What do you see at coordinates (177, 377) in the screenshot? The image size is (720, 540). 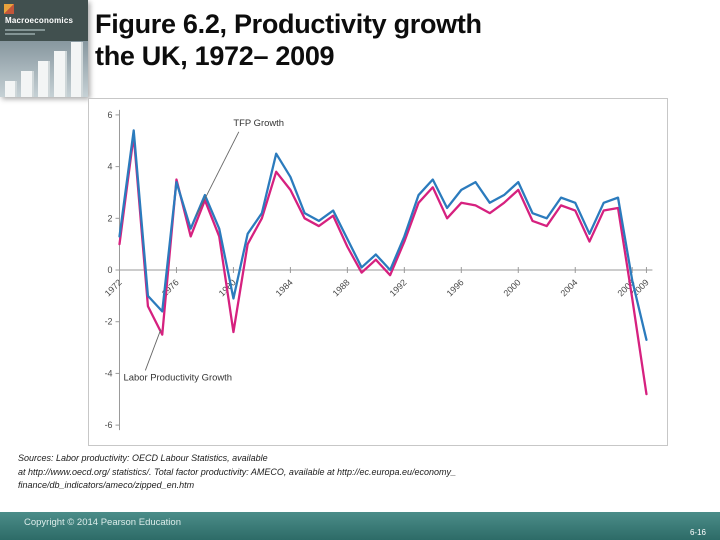 I see `svg-text: Labor Productivity Growth` at bounding box center [177, 377].